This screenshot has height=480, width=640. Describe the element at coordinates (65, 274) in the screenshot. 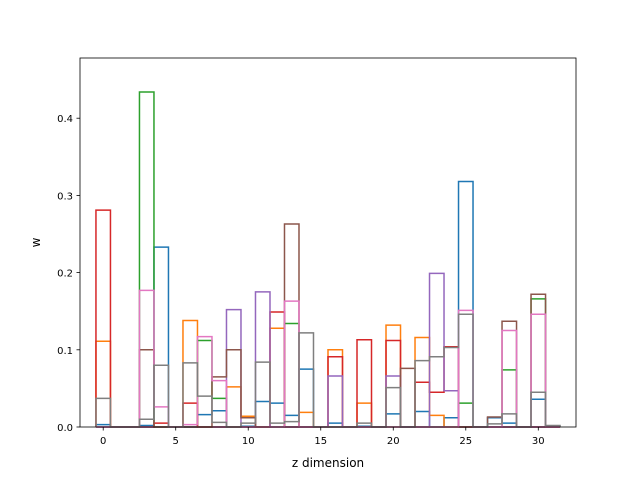

I see `y-tick-label: 0.2` at that location.